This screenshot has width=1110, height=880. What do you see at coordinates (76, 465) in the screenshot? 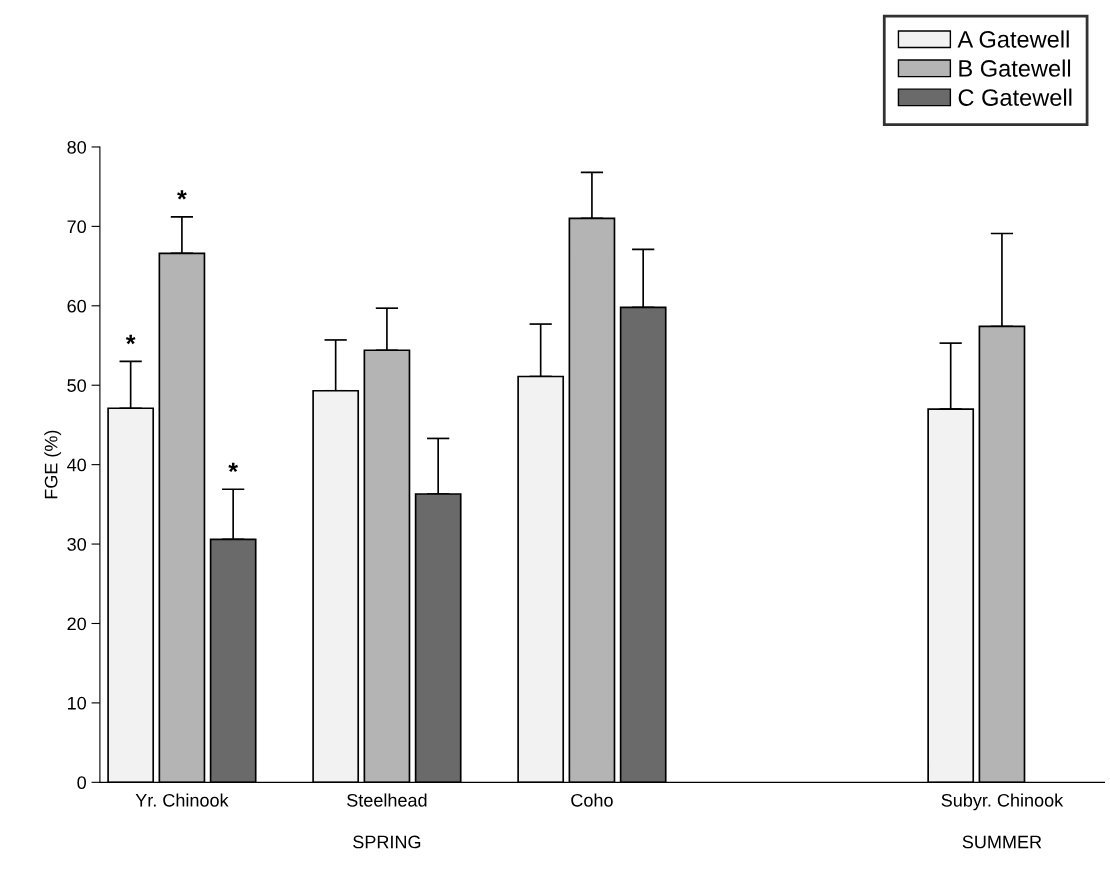
I see `y-tick-label: 40` at bounding box center [76, 465].